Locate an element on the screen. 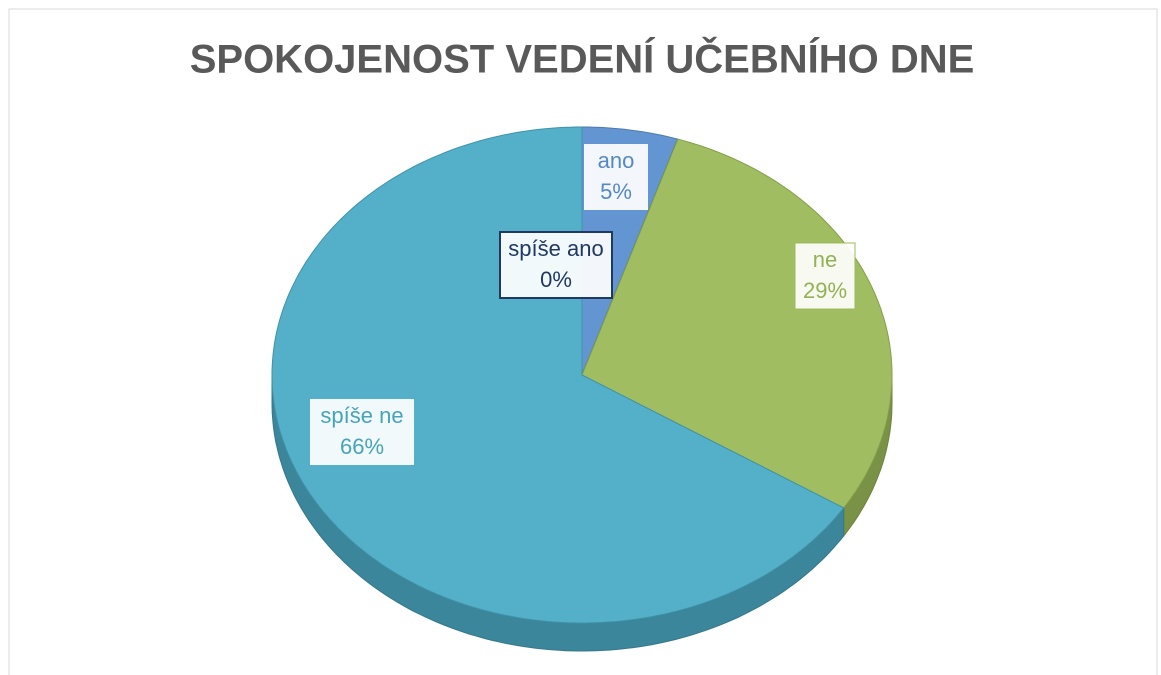 The image size is (1161, 675). label-category: ano is located at coordinates (616, 160).